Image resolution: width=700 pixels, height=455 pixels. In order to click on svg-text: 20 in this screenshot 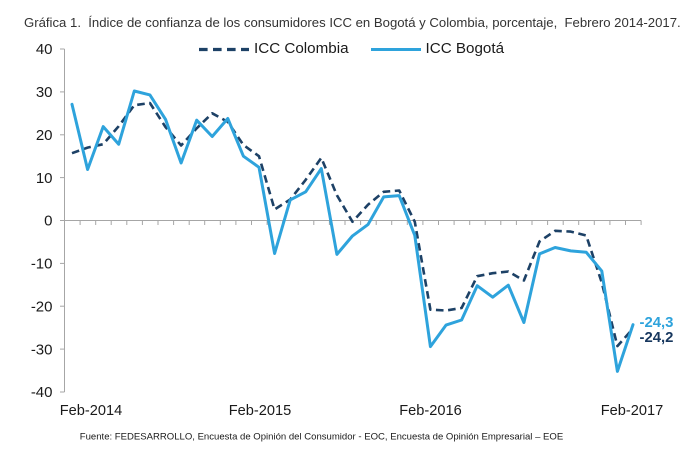, I will do `click(44, 135)`.